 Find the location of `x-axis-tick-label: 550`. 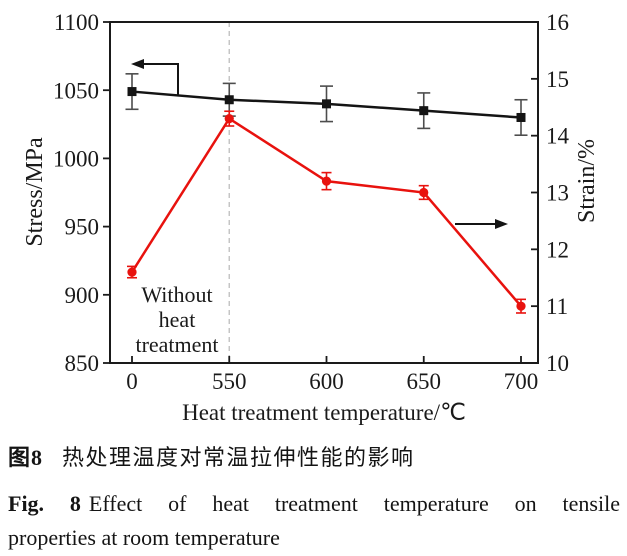

x-axis-tick-label: 550 is located at coordinates (229, 381).